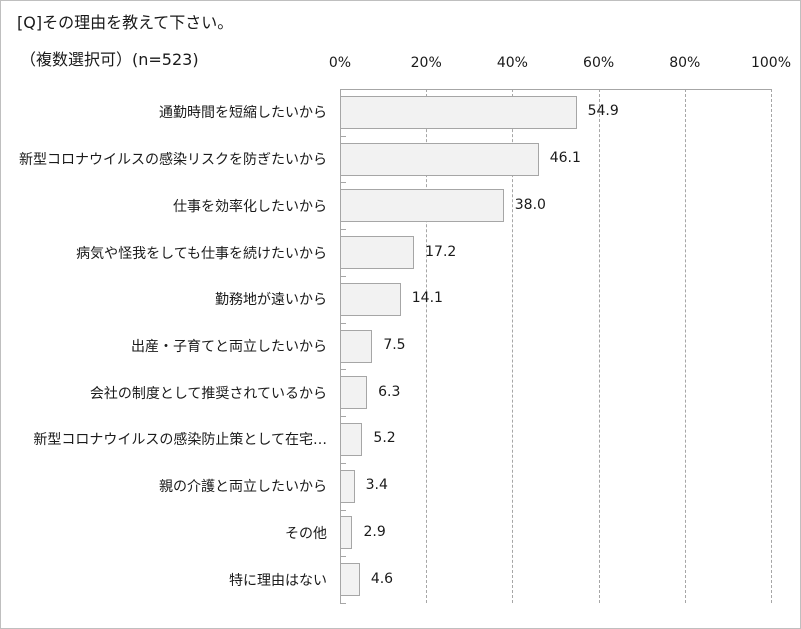  What do you see at coordinates (512, 63) in the screenshot?
I see `x-tick-label: 40%` at bounding box center [512, 63].